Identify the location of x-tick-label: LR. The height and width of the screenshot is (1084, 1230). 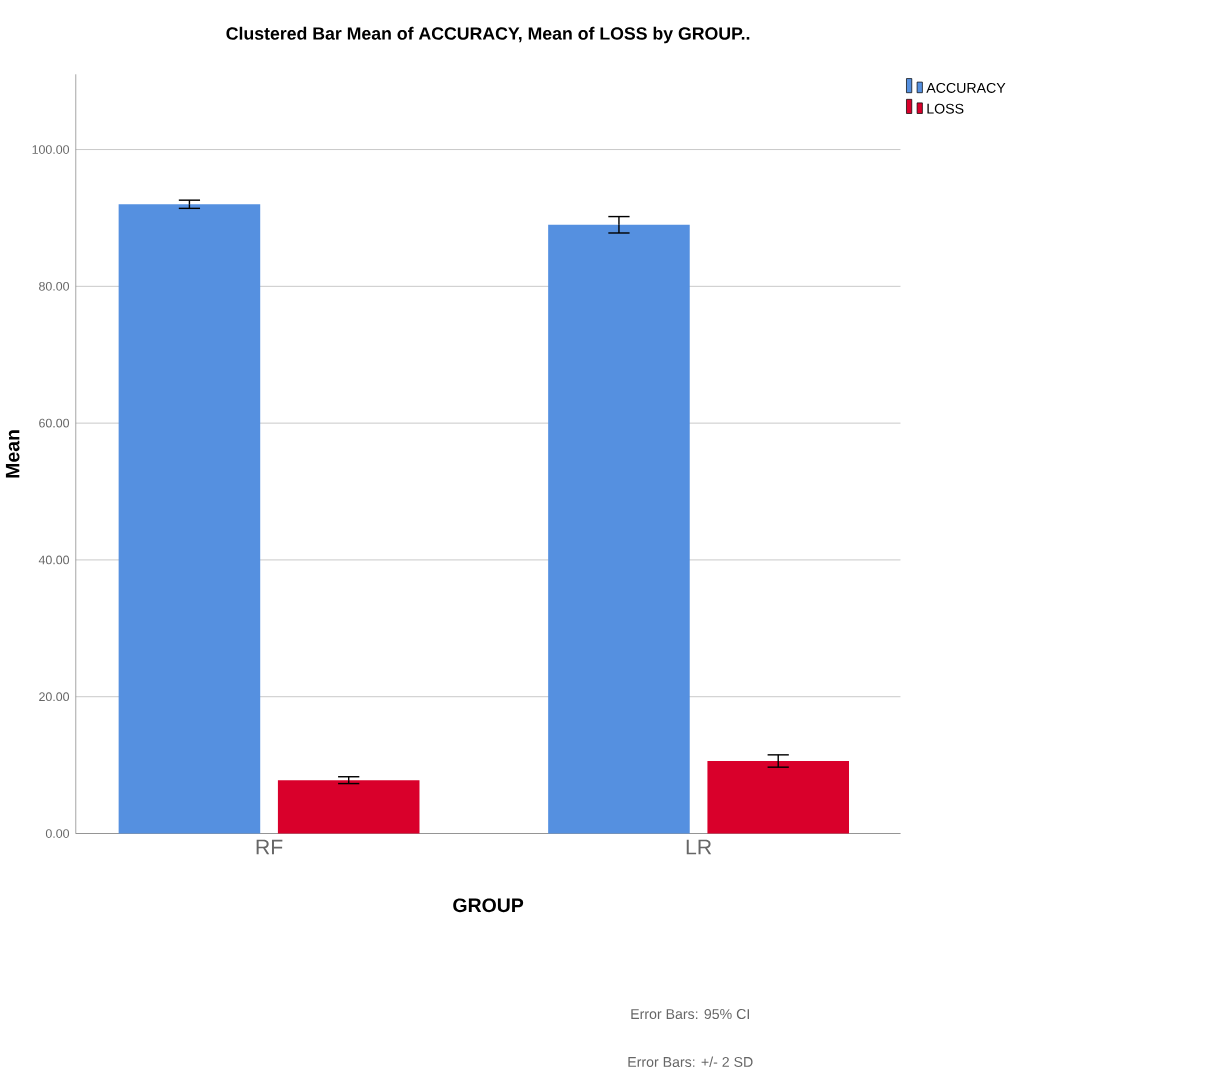
(699, 847).